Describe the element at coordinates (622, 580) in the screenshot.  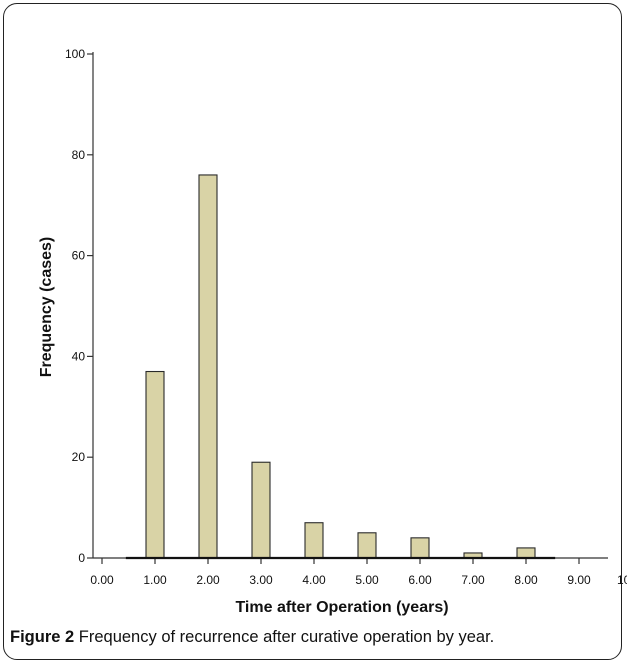
I see `x-tick-label-10.00: 10.00` at that location.